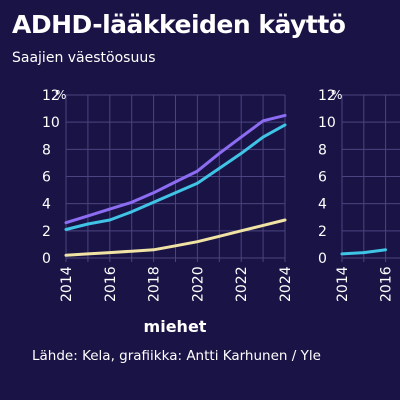  What do you see at coordinates (84, 58) in the screenshot?
I see `chart-subtitle: Saajien väestöosuus` at bounding box center [84, 58].